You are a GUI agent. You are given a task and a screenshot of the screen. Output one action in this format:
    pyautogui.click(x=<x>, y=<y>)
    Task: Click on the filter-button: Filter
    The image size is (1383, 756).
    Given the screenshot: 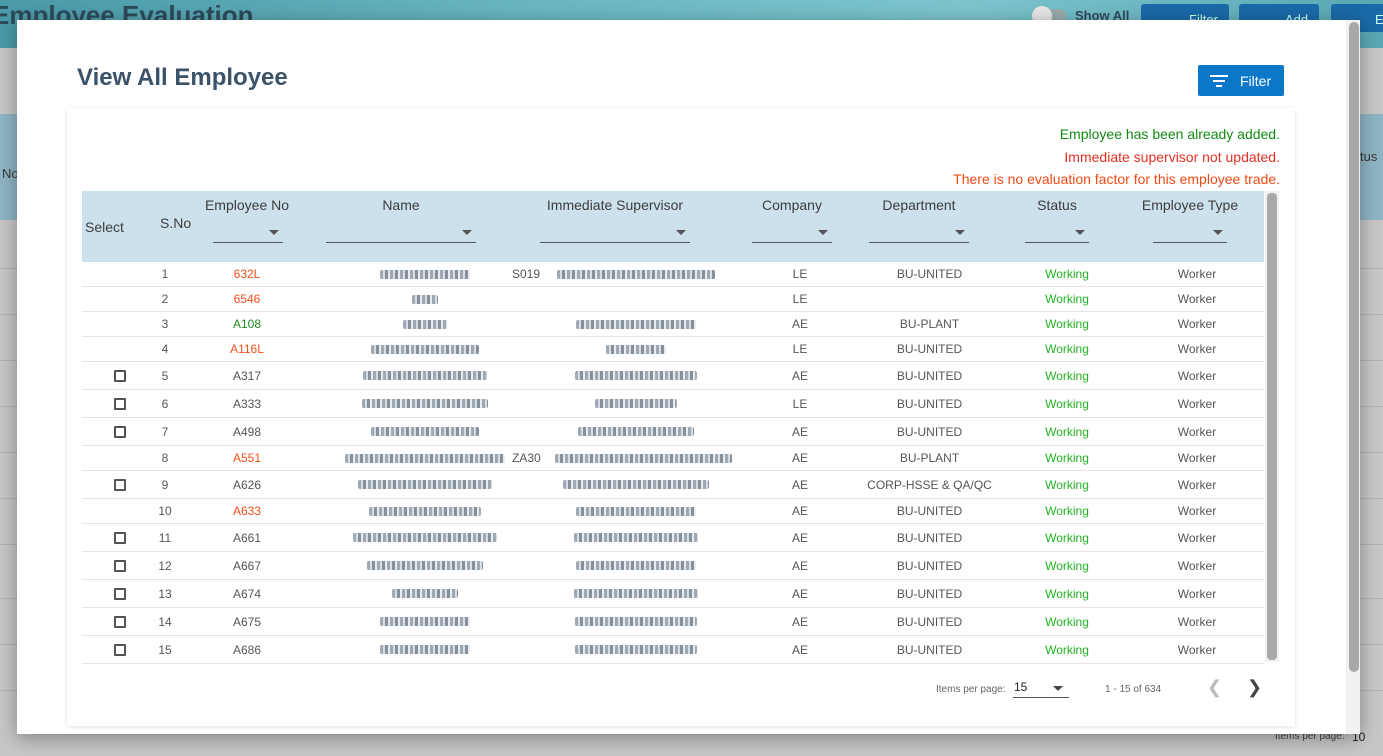 What is the action you would take?
    pyautogui.click(x=1241, y=80)
    